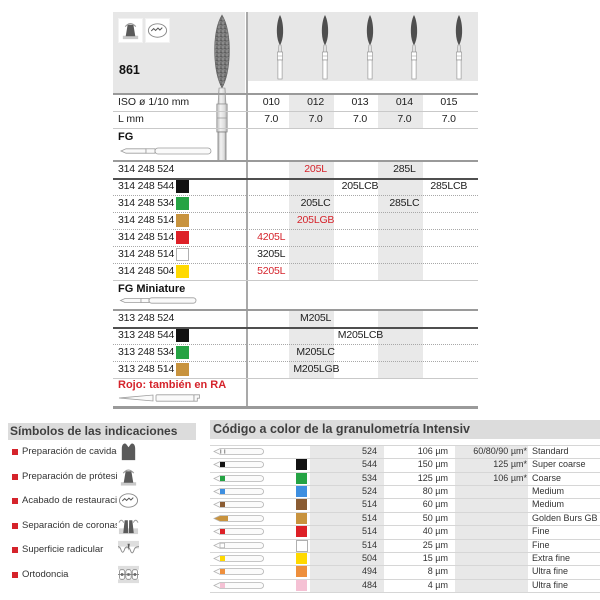 Image resolution: width=600 pixels, height=600 pixels. I want to click on grit-code: 514, so click(369, 517).